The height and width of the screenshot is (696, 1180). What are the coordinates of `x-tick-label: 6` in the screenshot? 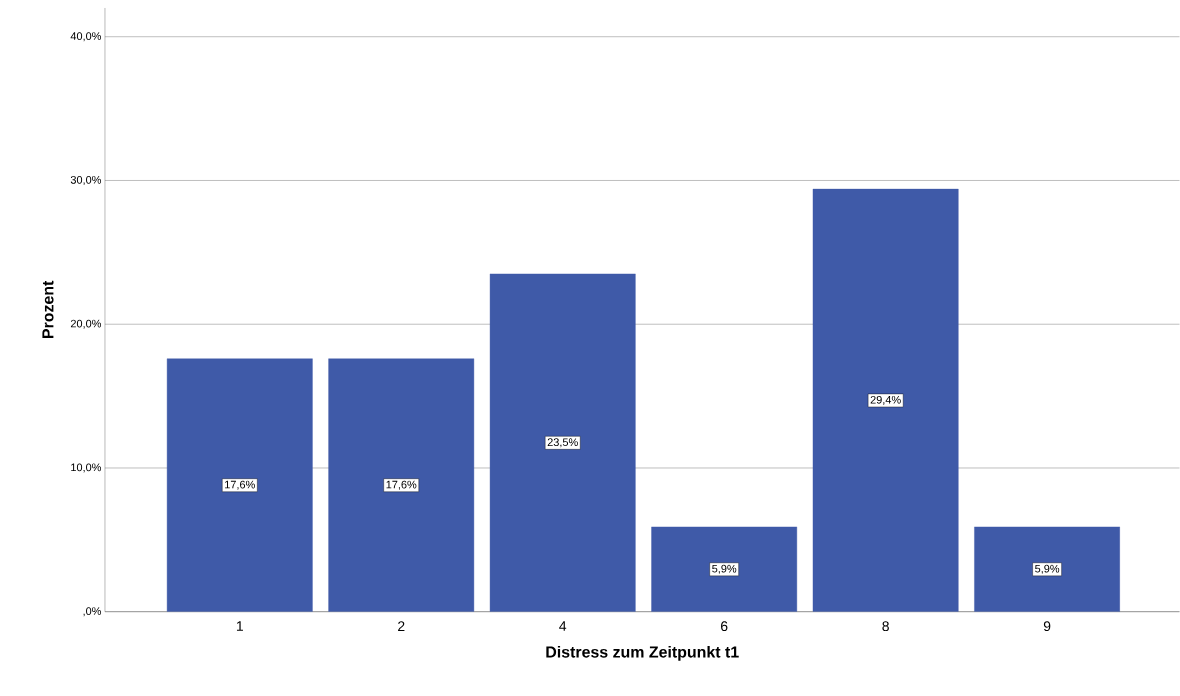 It's located at (724, 626).